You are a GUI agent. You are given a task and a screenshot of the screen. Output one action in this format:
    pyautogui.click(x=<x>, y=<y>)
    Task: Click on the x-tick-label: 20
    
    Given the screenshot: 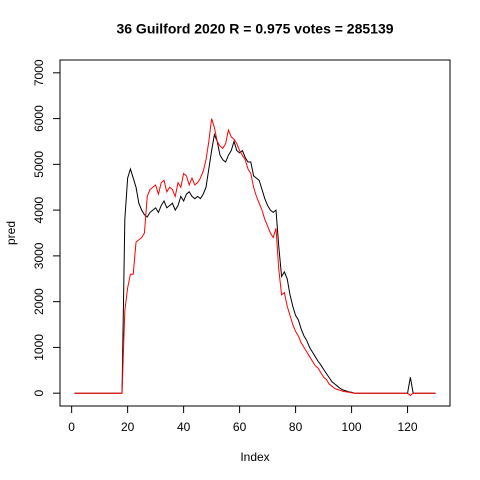 What is the action you would take?
    pyautogui.click(x=128, y=427)
    